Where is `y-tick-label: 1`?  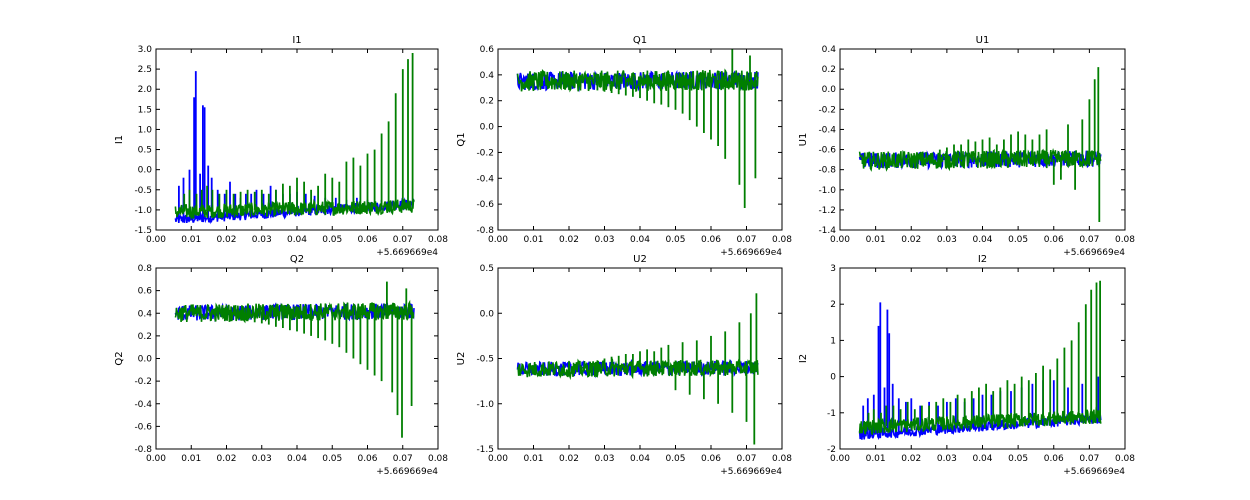
y-tick-label: 1 is located at coordinates (833, 341).